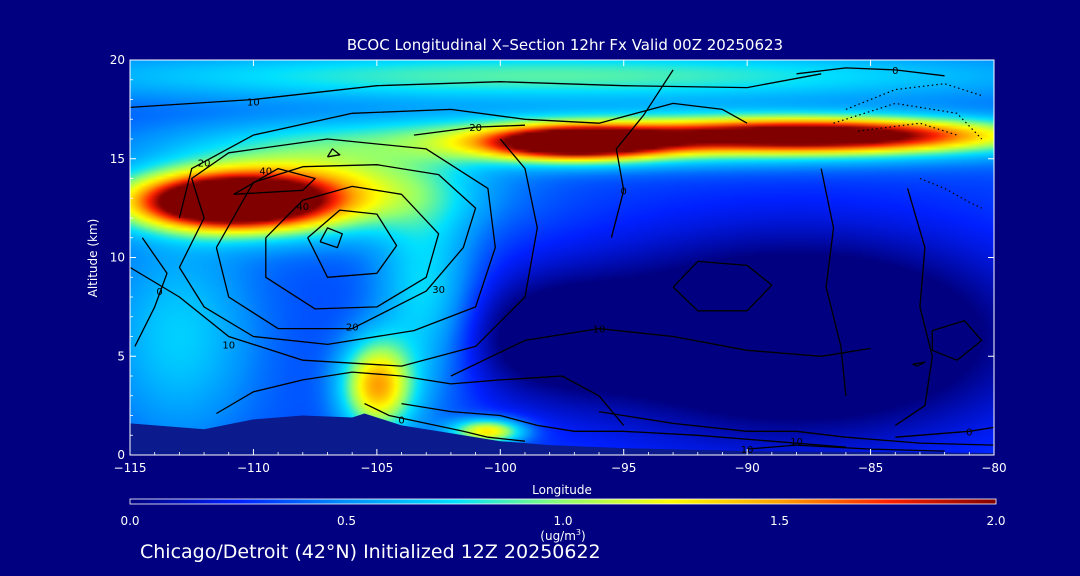 The width and height of the screenshot is (1080, 576). Describe the element at coordinates (500, 468) in the screenshot. I see `x-tick-label: −100` at that location.